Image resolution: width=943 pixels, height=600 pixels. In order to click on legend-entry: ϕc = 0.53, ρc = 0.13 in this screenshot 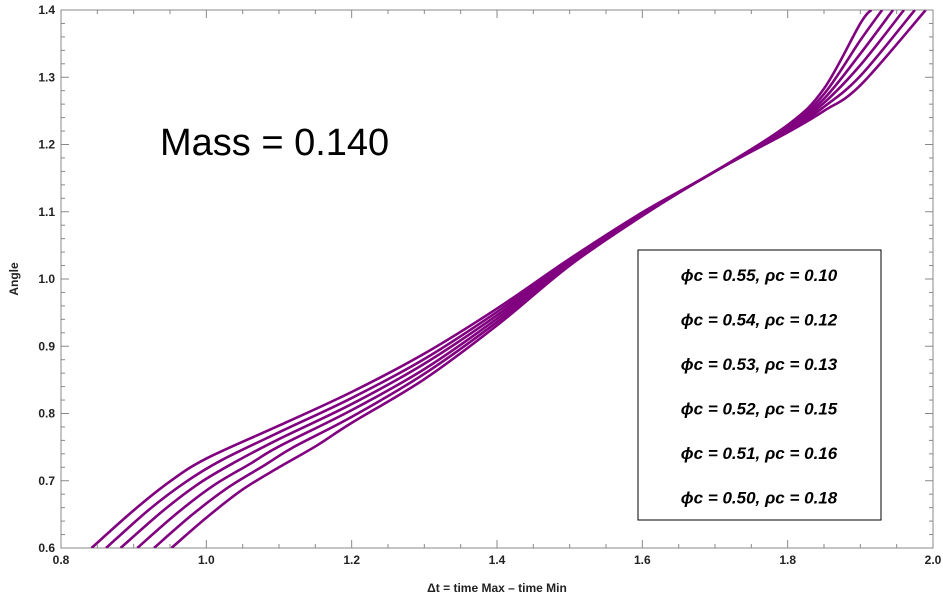, I will do `click(759, 364)`.